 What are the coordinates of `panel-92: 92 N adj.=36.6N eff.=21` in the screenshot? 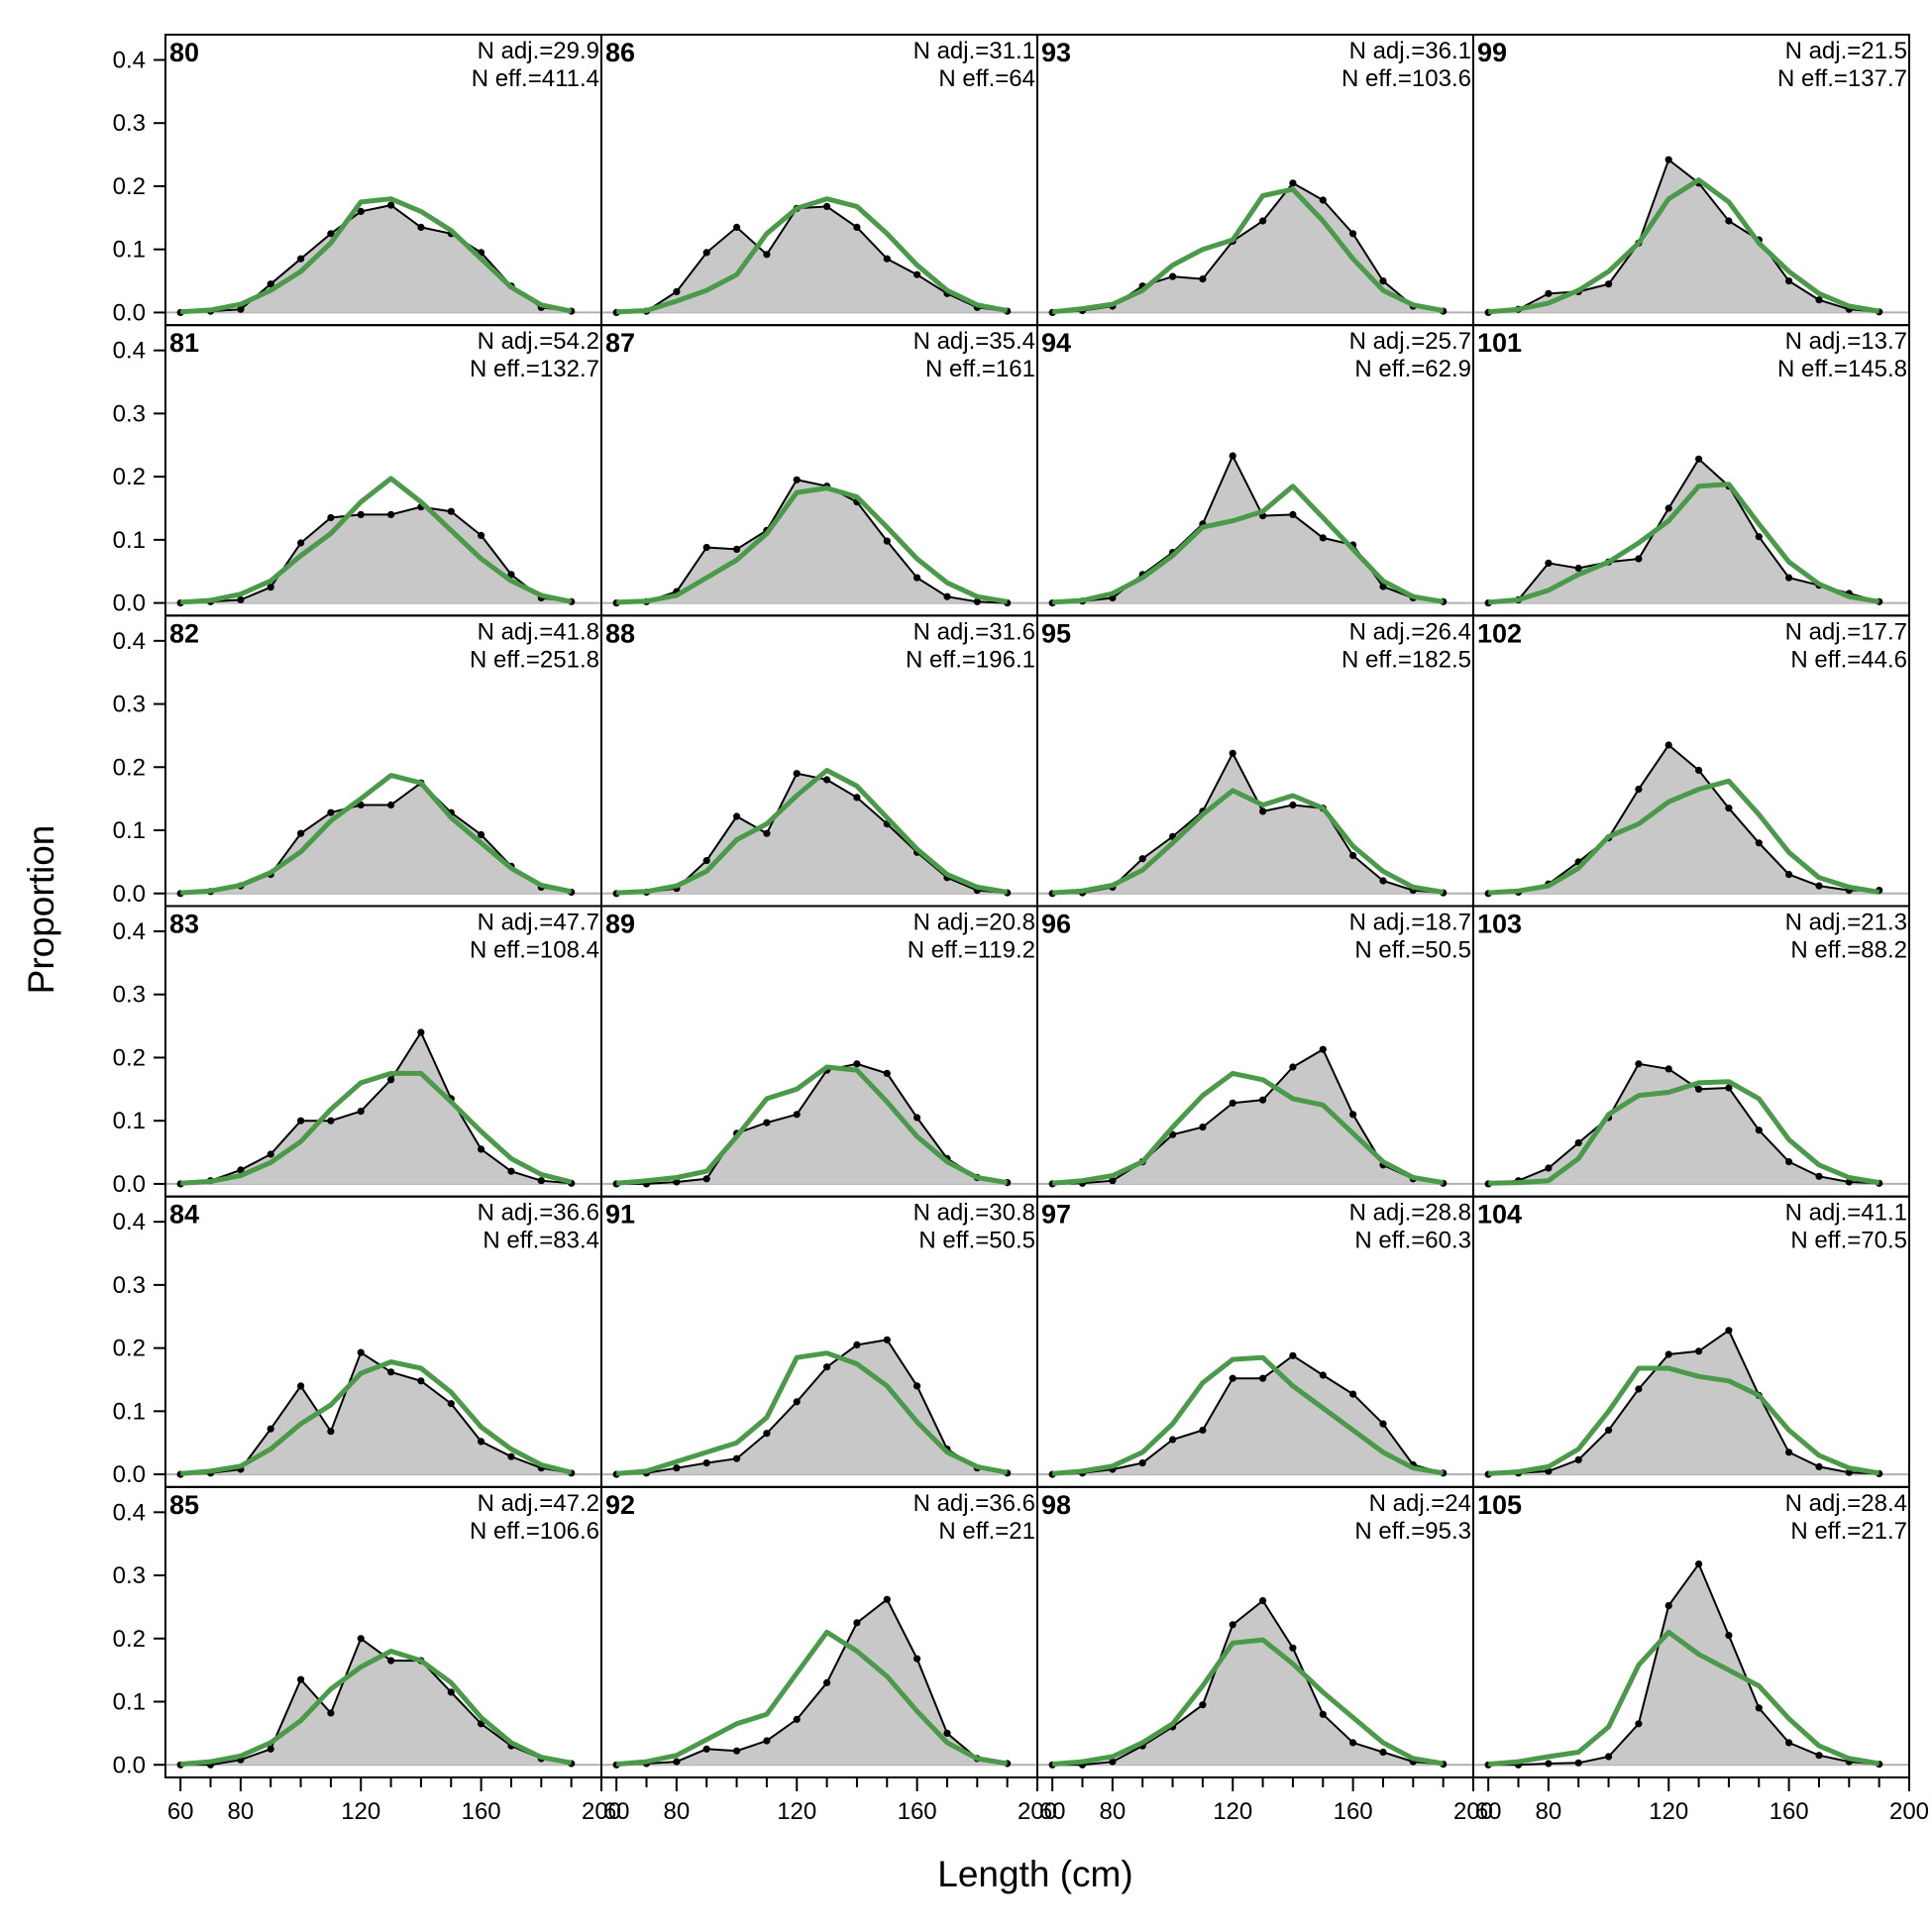 It's located at (819, 1632).